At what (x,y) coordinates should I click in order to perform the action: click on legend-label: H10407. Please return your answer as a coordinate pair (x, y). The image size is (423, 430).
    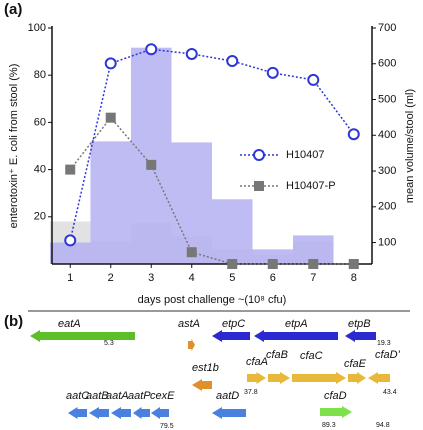
    Looking at the image, I should click on (305, 155).